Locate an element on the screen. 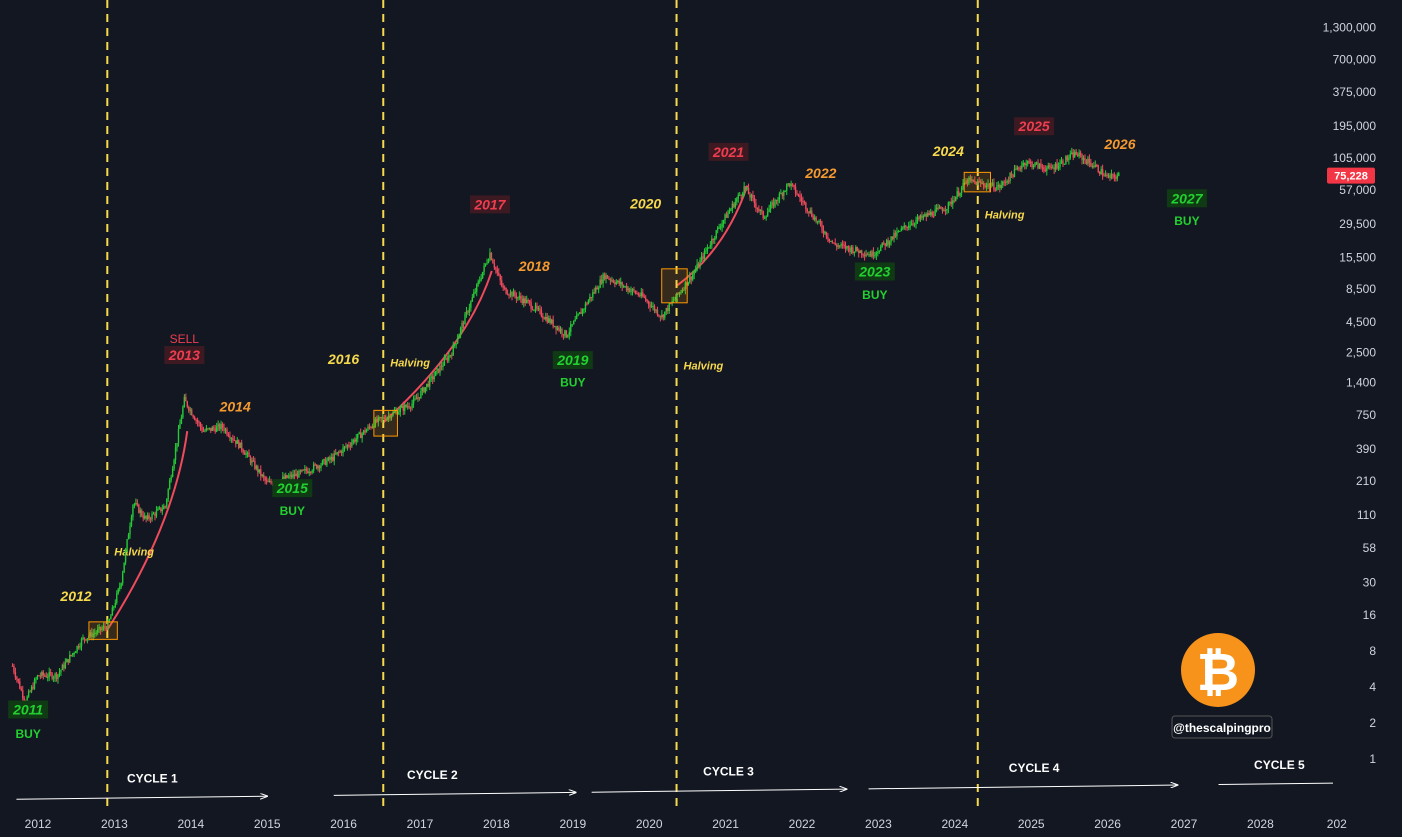 The height and width of the screenshot is (837, 1402). x-tick-label: 2028 is located at coordinates (1260, 824).